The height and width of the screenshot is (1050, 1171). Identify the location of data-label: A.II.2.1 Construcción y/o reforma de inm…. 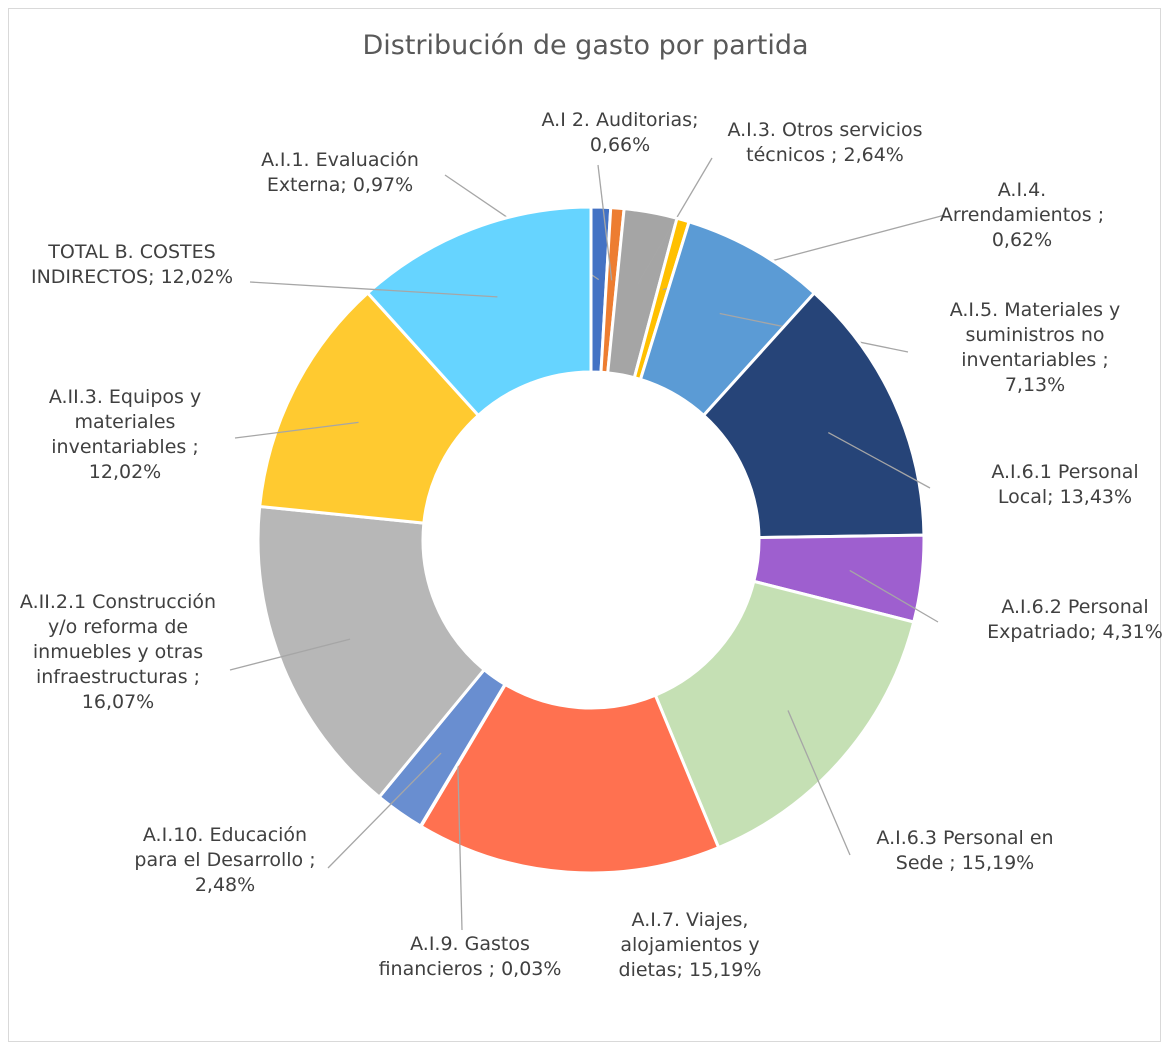
(118, 652).